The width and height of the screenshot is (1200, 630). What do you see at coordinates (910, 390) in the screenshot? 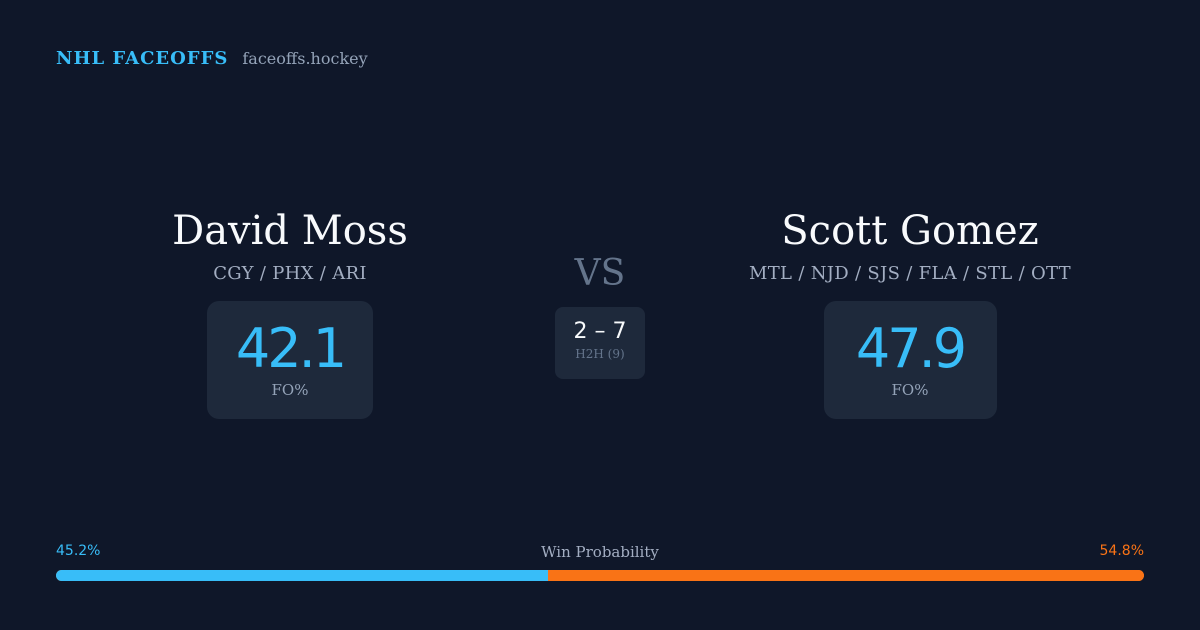
I see `player-right-fo-label: FO%` at bounding box center [910, 390].